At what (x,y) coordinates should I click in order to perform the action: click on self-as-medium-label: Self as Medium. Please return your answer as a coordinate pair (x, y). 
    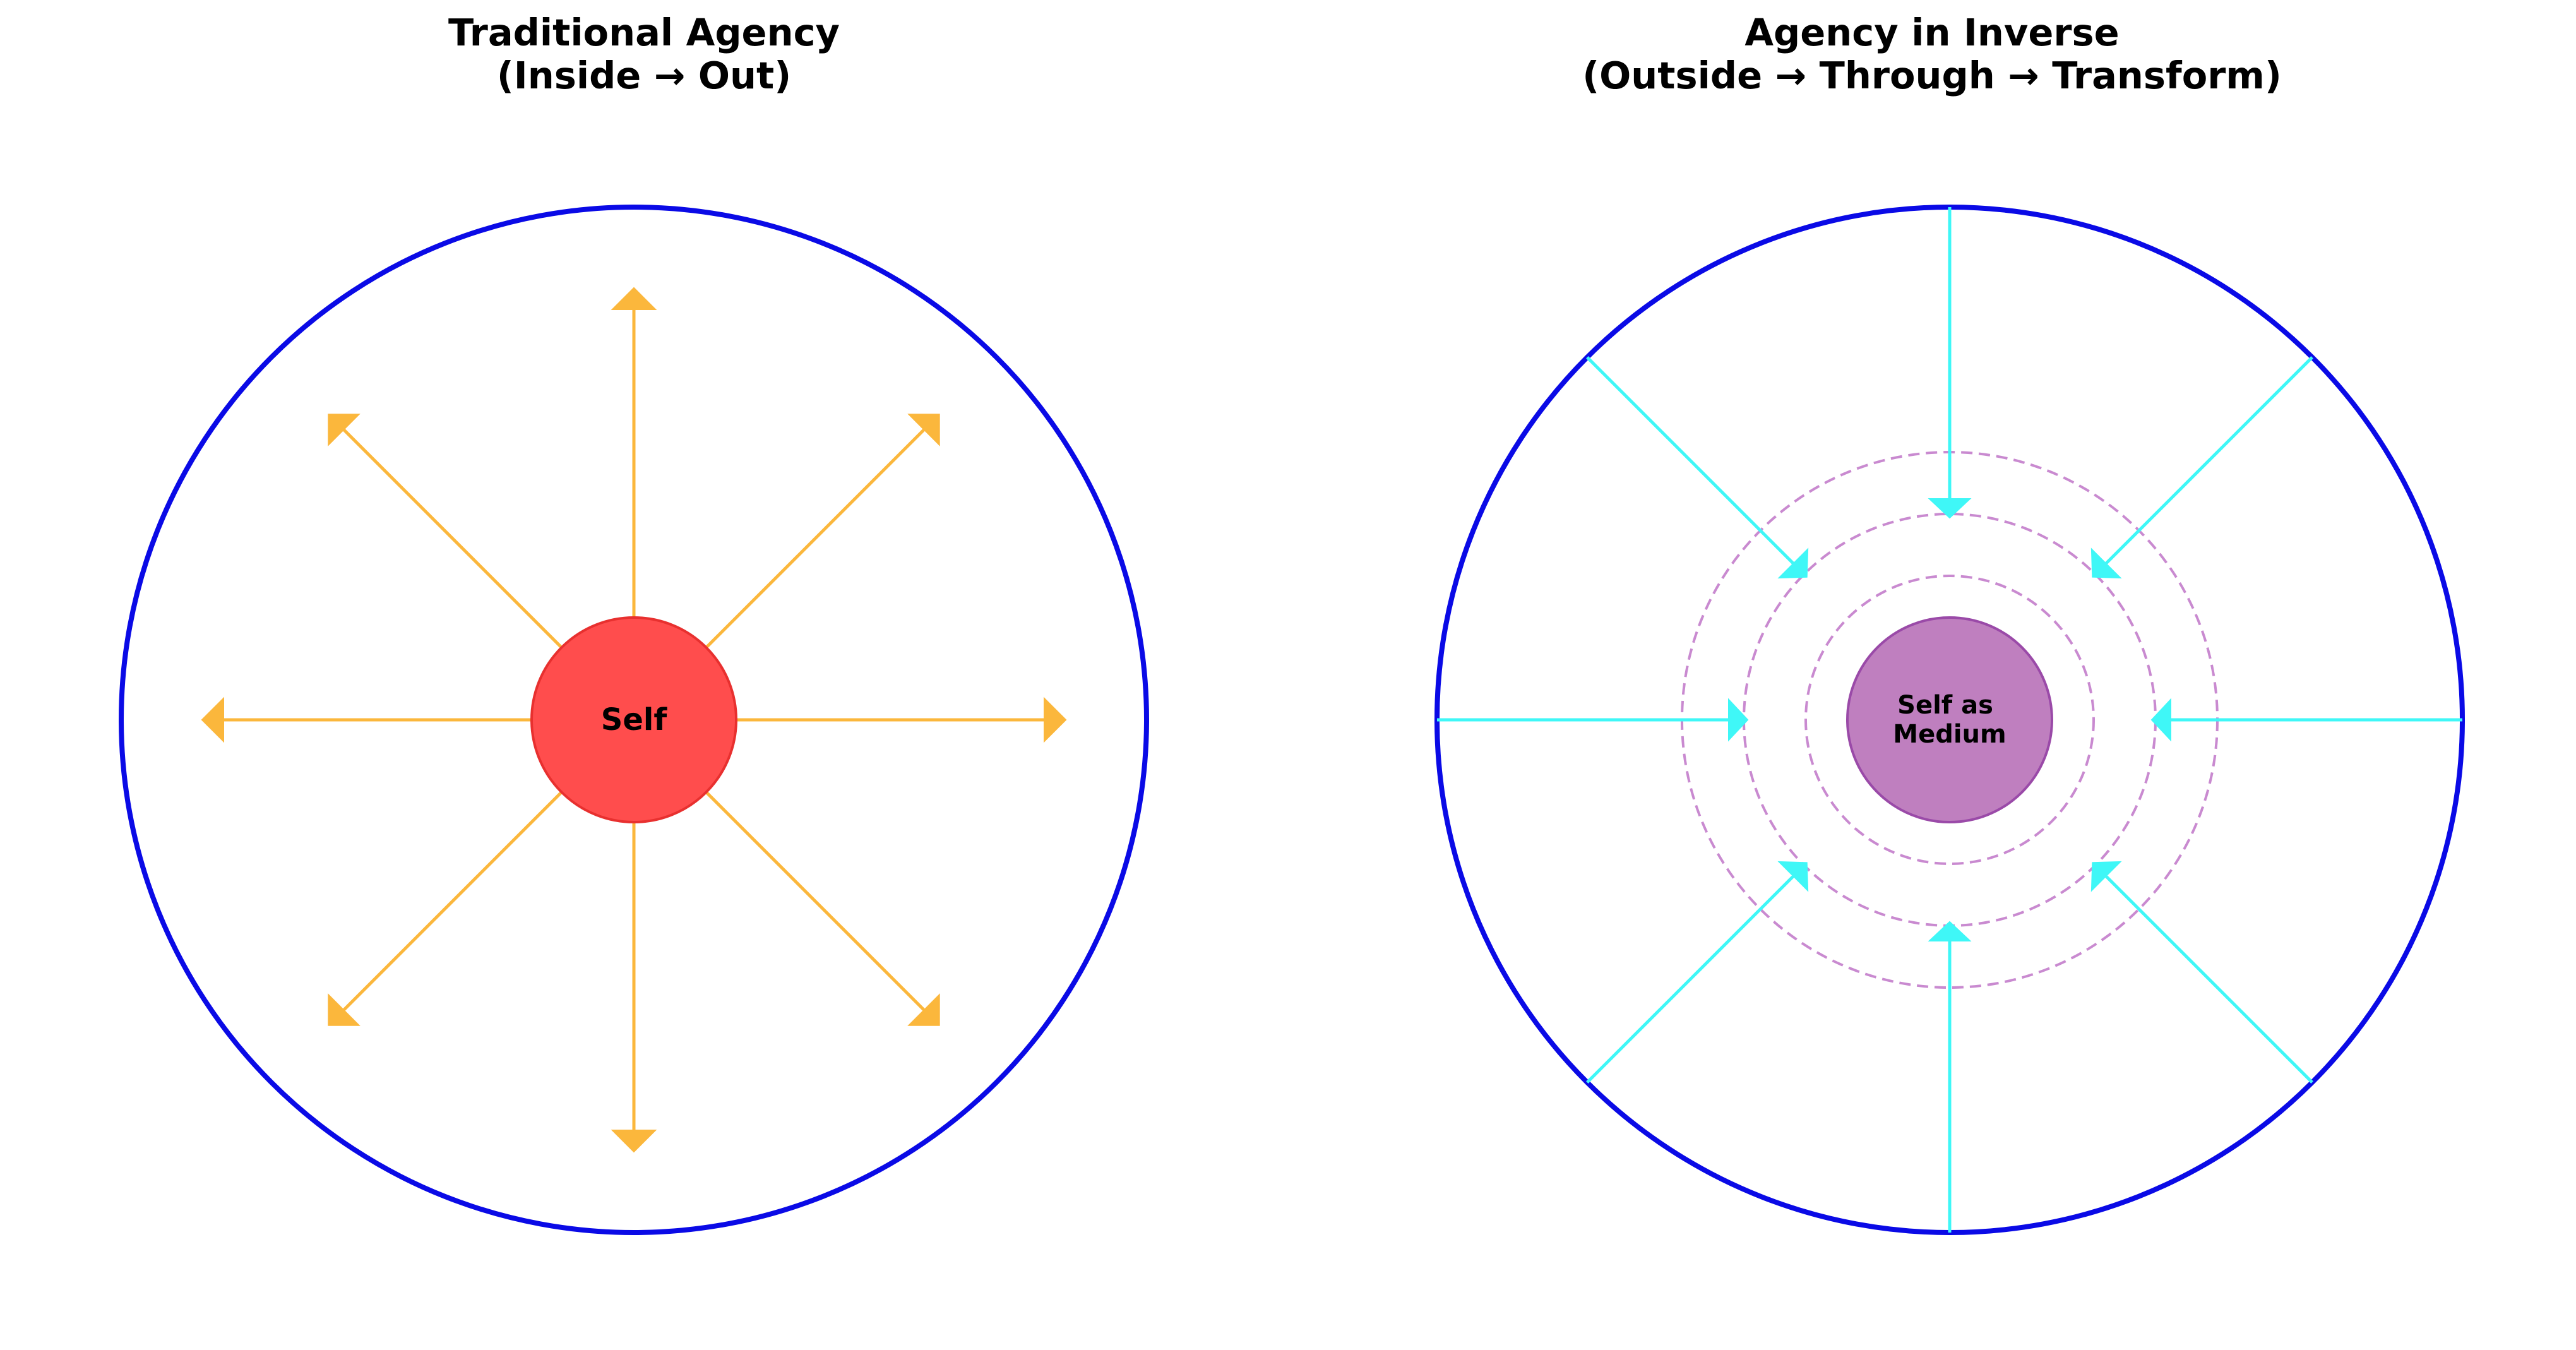
    Looking at the image, I should click on (1949, 720).